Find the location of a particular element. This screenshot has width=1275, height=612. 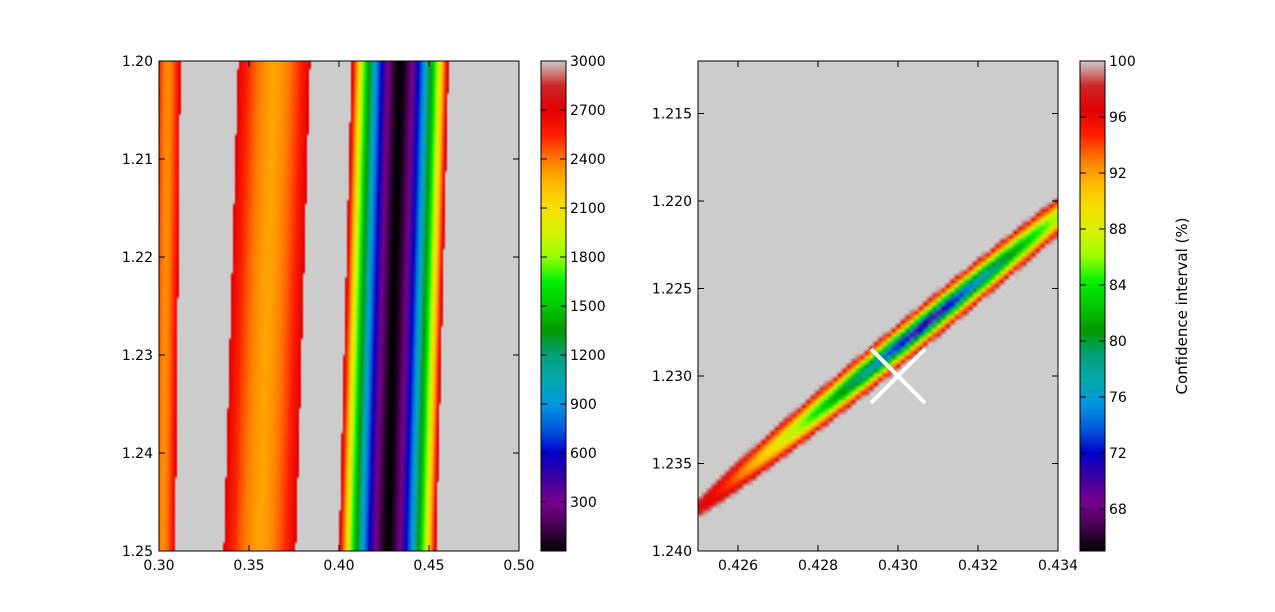

colorbar-tick-label: 2700 is located at coordinates (588, 111).